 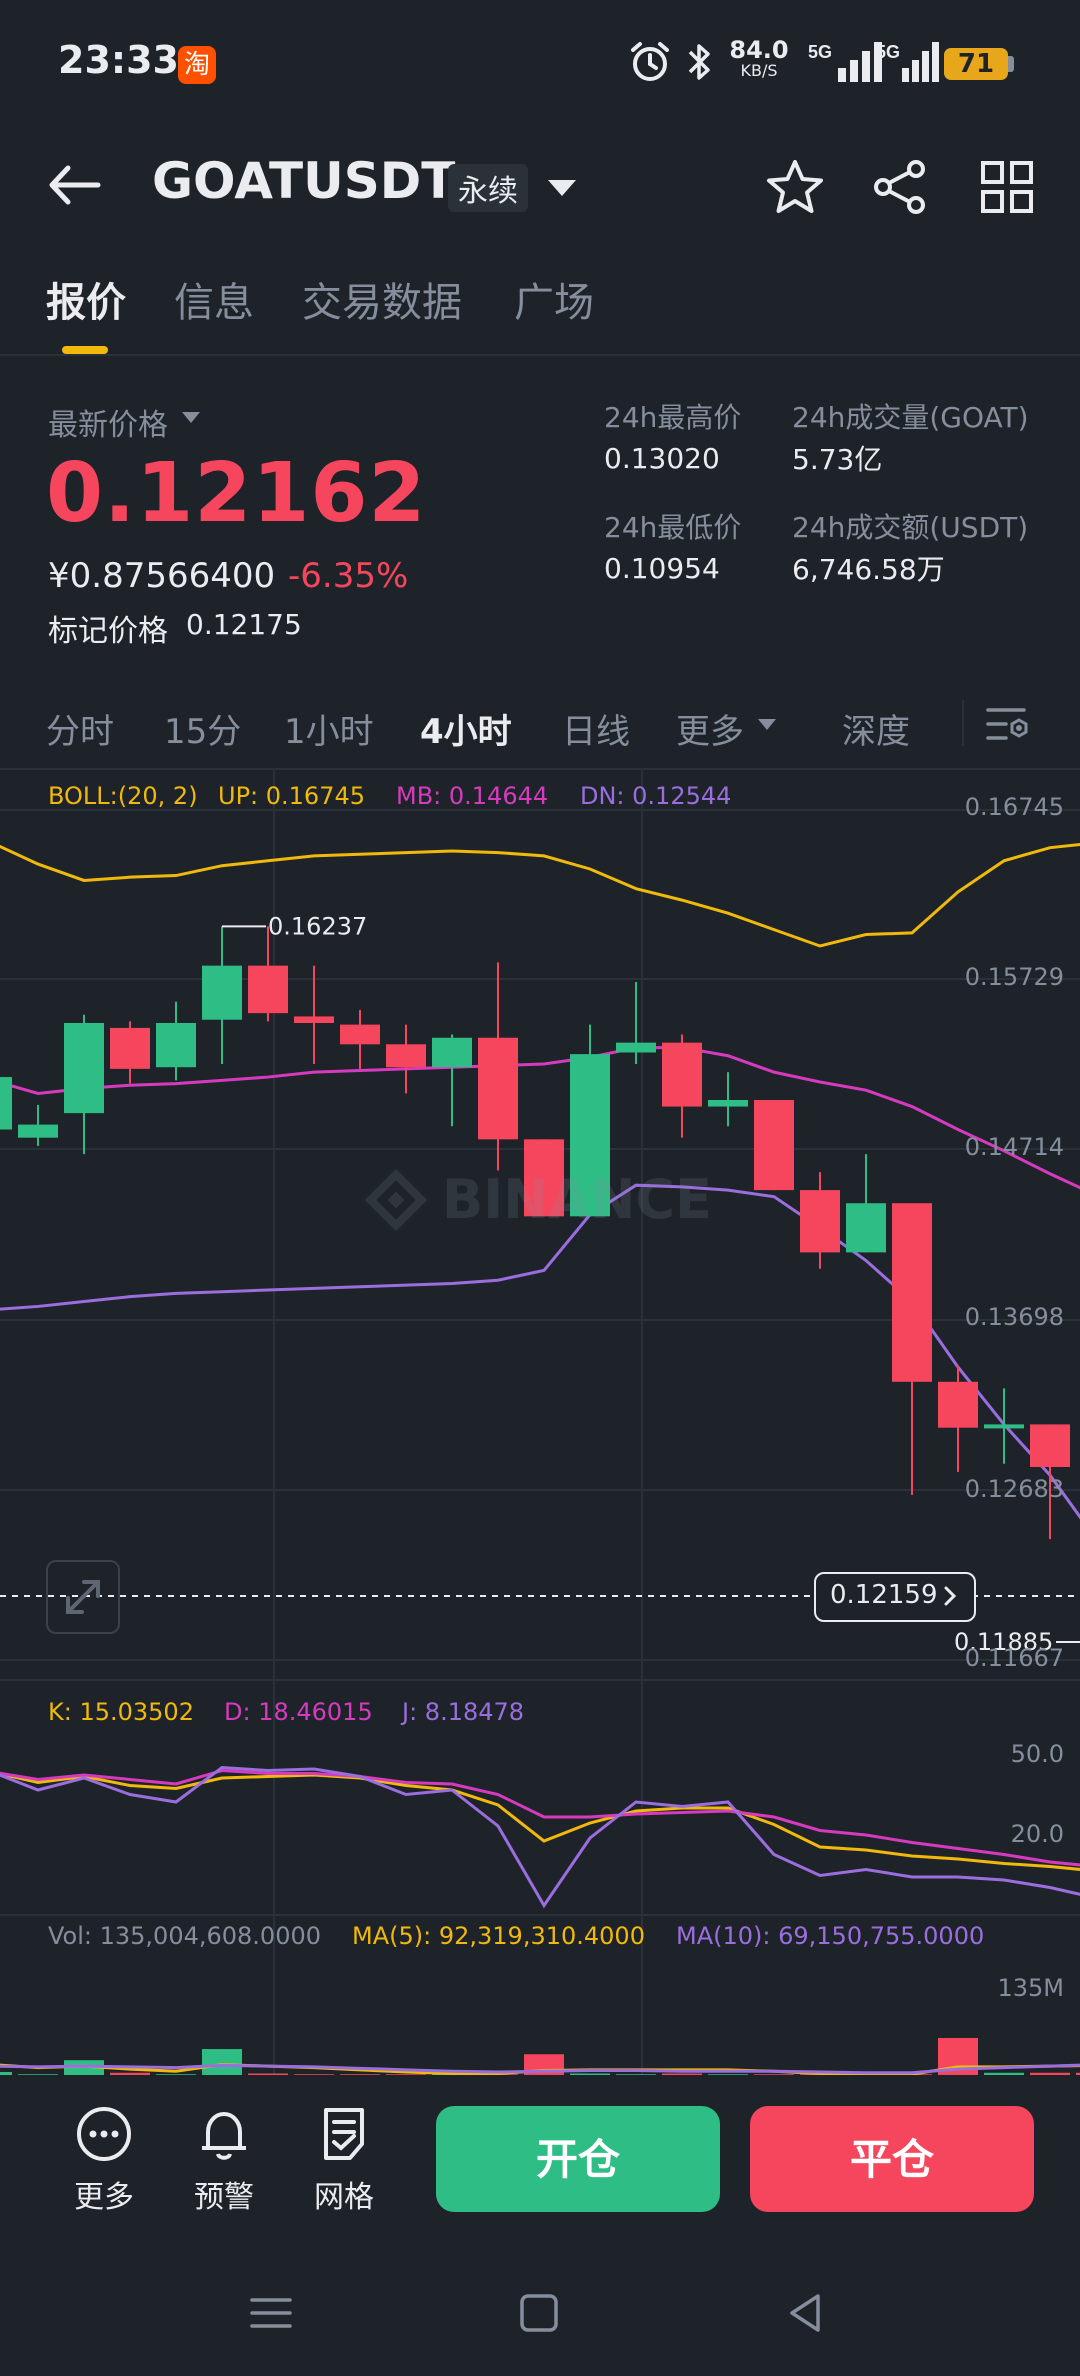 What do you see at coordinates (540, 2069) in the screenshot?
I see `volume-ma10-line` at bounding box center [540, 2069].